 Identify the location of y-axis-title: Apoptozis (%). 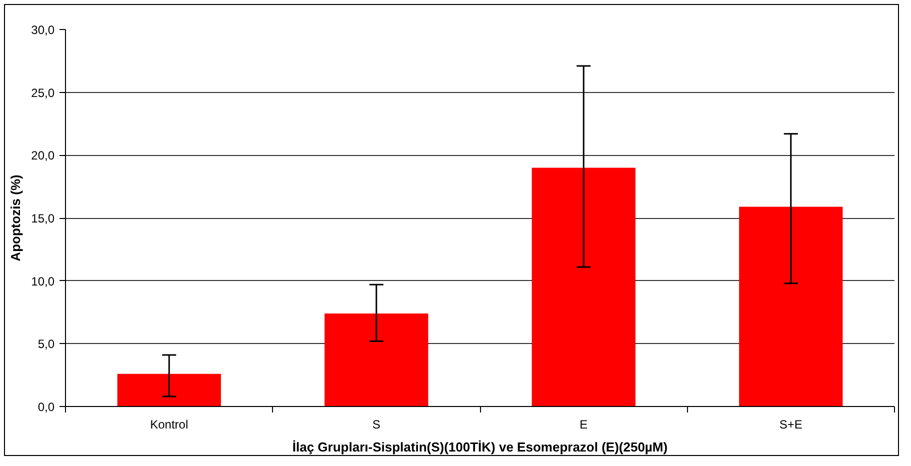
(16, 218).